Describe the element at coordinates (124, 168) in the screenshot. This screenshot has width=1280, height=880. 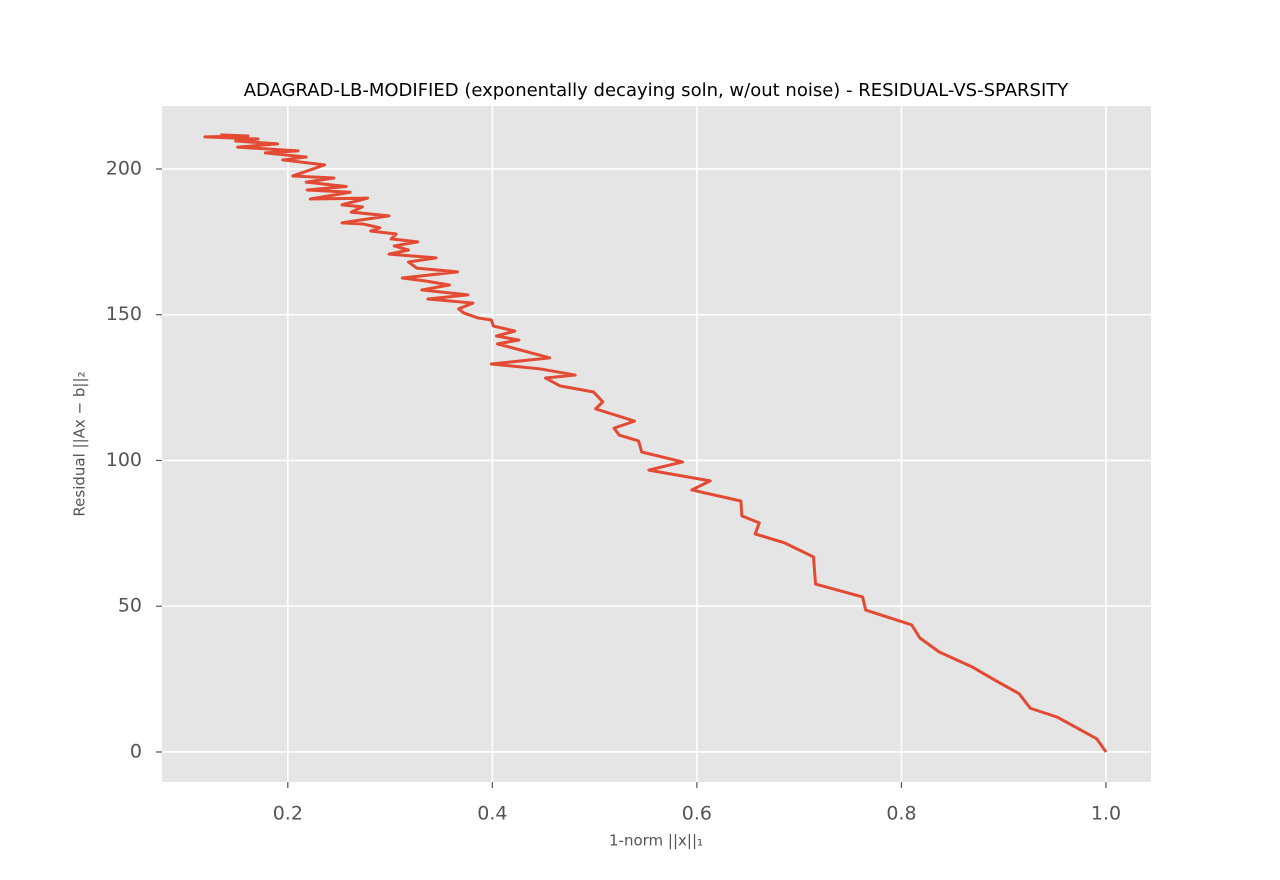
I see `y-tick-label: 200` at that location.